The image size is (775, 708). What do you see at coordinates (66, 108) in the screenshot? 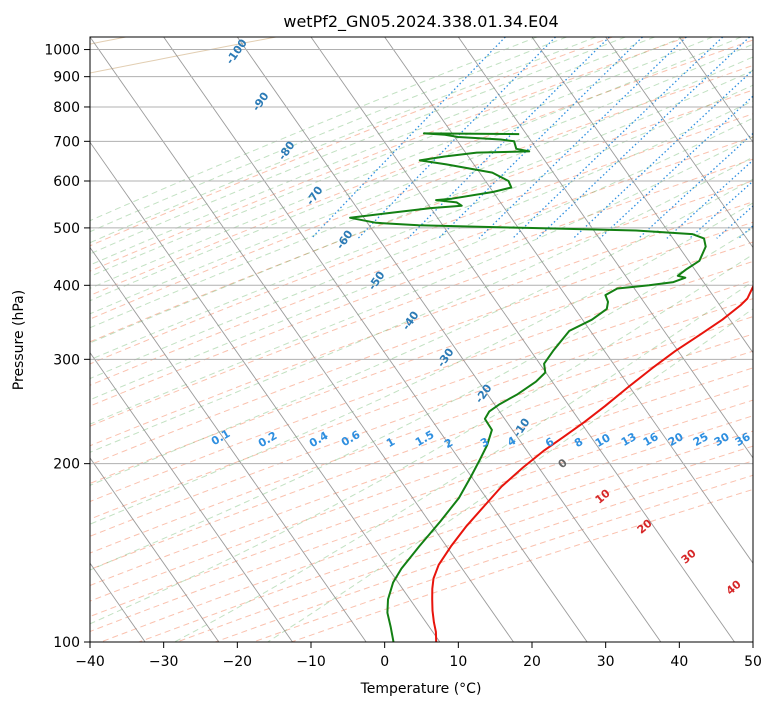
I see `y-tick-label: 800` at bounding box center [66, 108].